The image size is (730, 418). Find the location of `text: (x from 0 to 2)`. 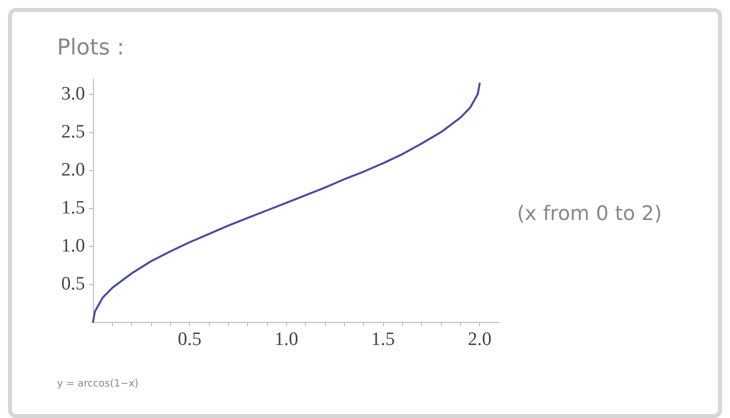

text: (x from 0 to 2) is located at coordinates (589, 213).